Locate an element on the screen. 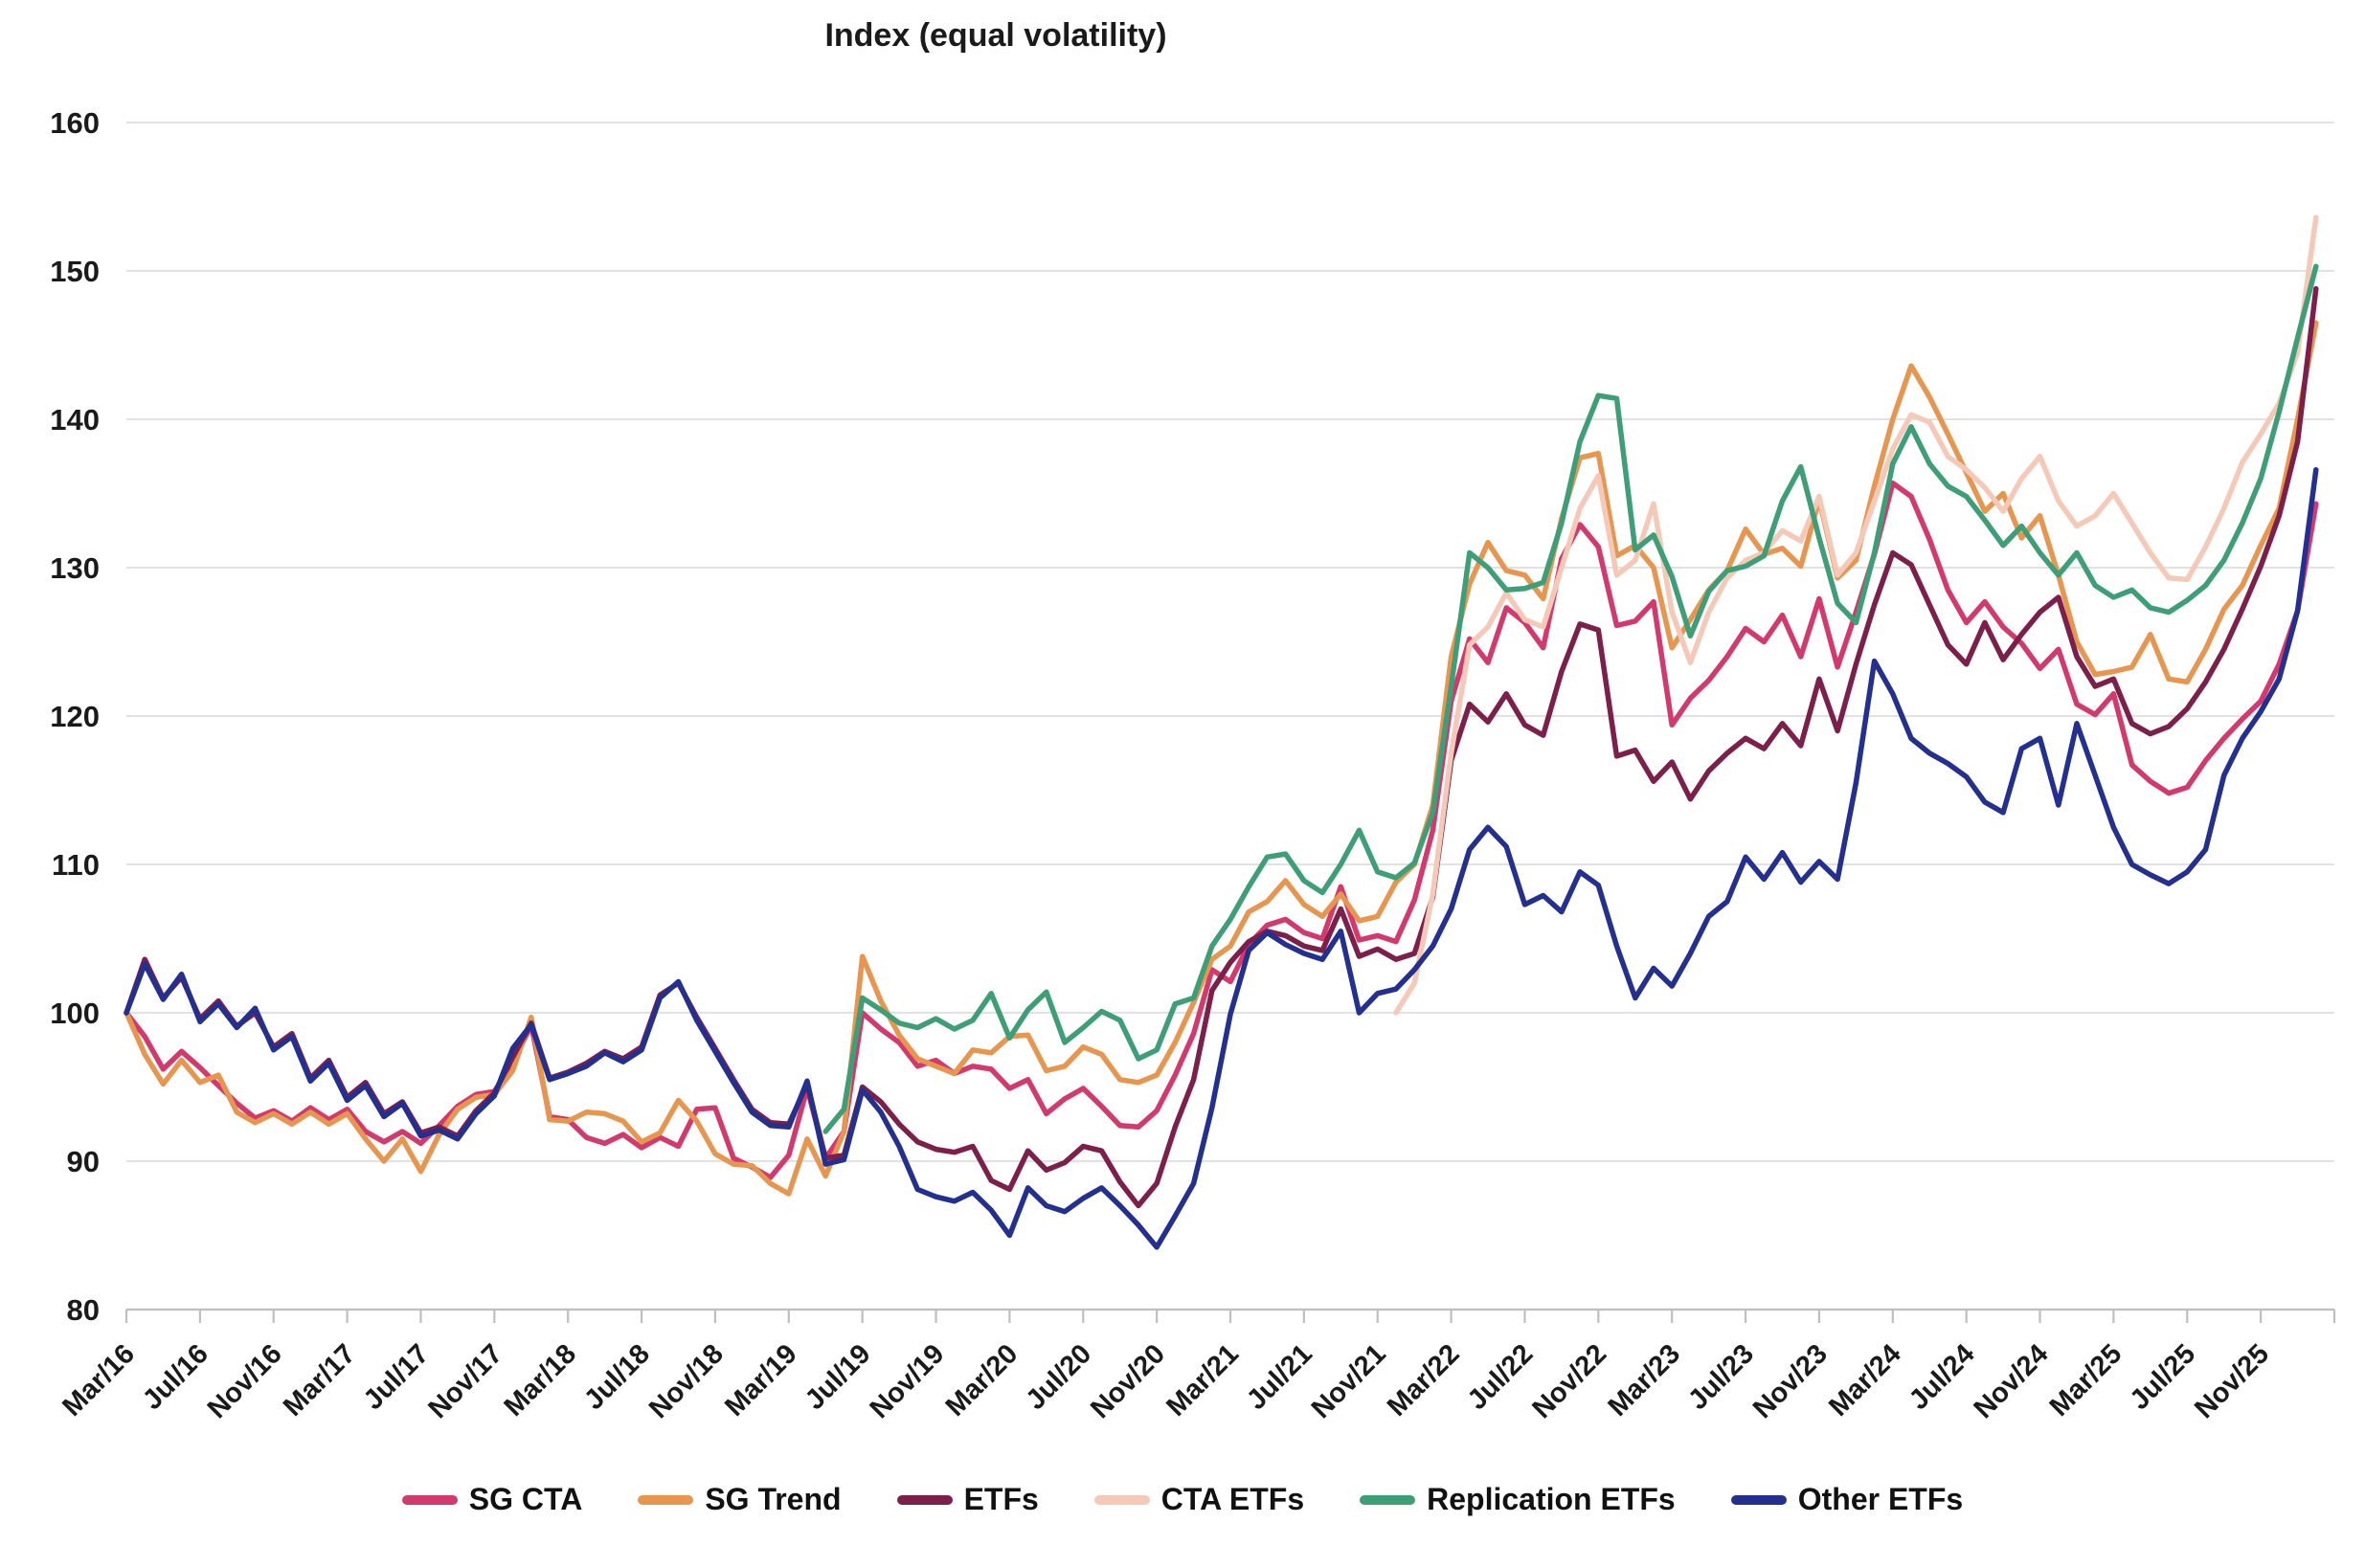 This screenshot has width=2365, height=1568. y-tick-label-110: 110 is located at coordinates (76, 865).